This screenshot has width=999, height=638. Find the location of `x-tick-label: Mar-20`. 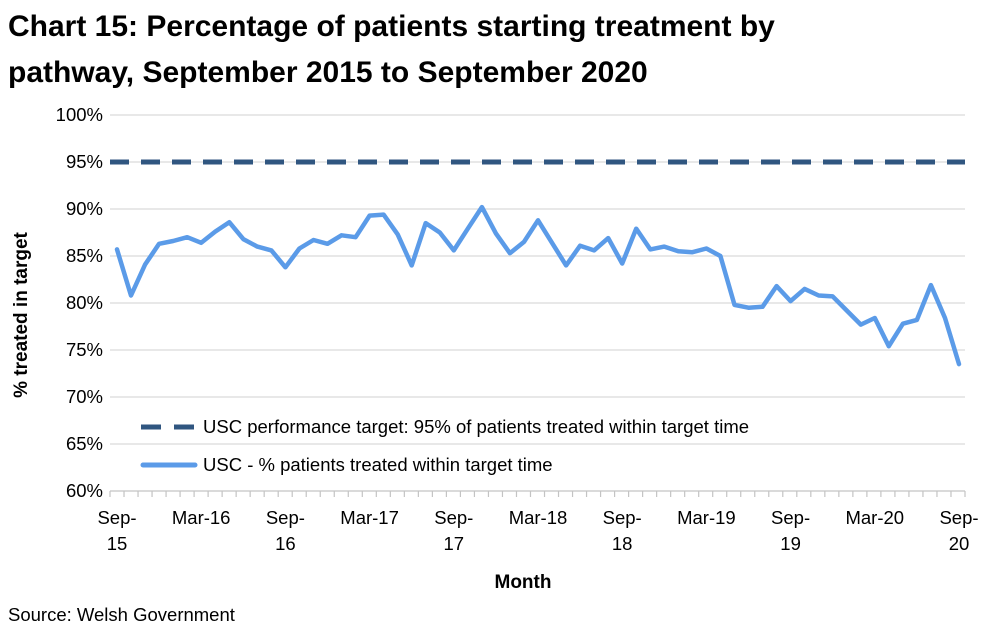

x-tick-label: Mar-20 is located at coordinates (875, 517).